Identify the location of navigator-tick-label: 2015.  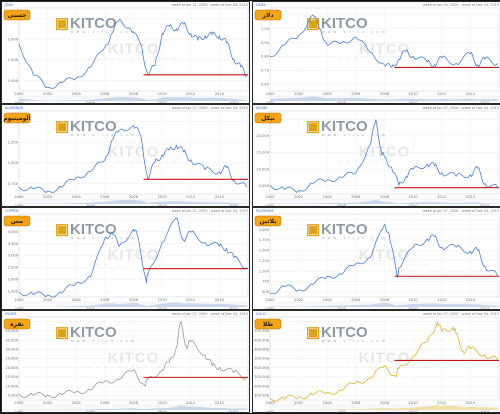
(484, 102).